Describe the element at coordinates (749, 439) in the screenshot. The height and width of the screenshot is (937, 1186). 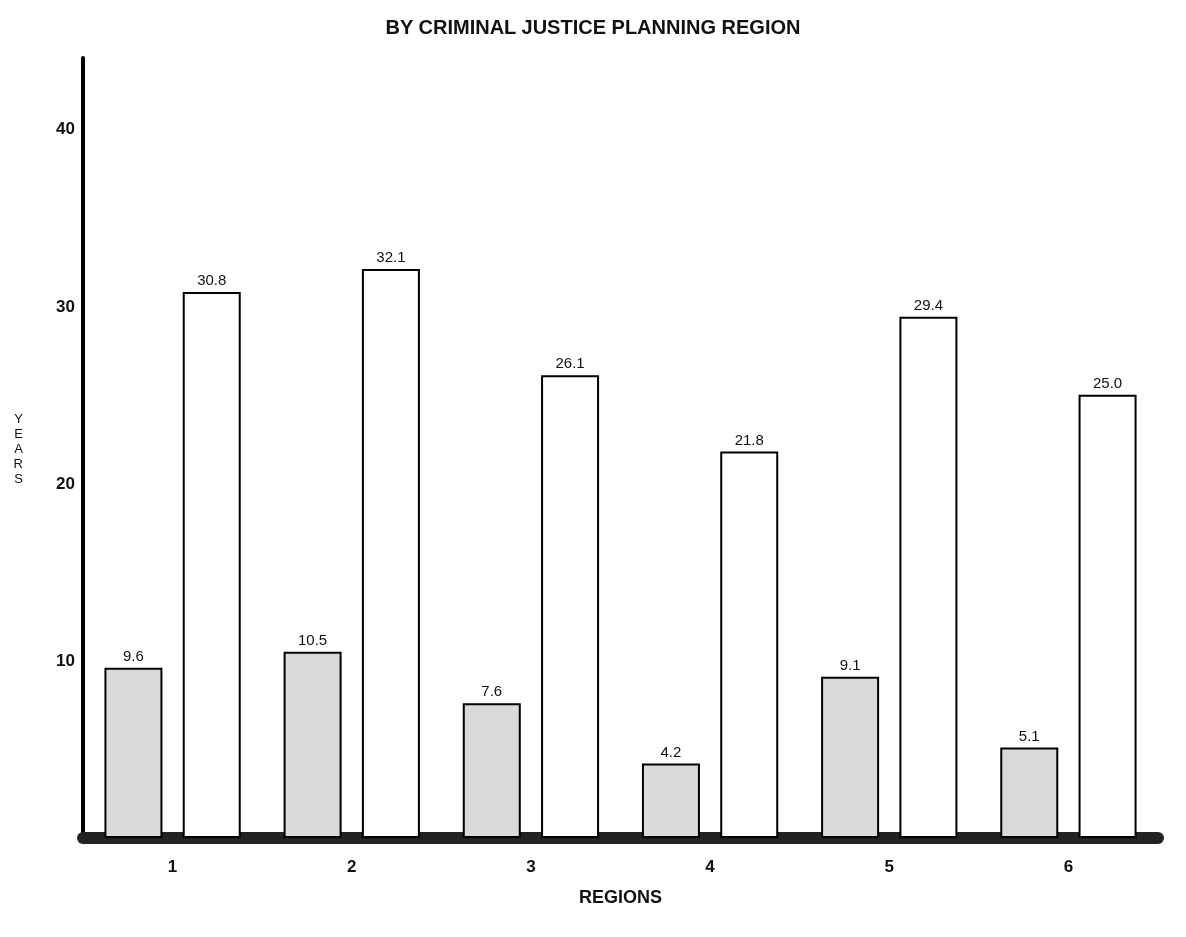
I see `data-label: 21.8` at that location.